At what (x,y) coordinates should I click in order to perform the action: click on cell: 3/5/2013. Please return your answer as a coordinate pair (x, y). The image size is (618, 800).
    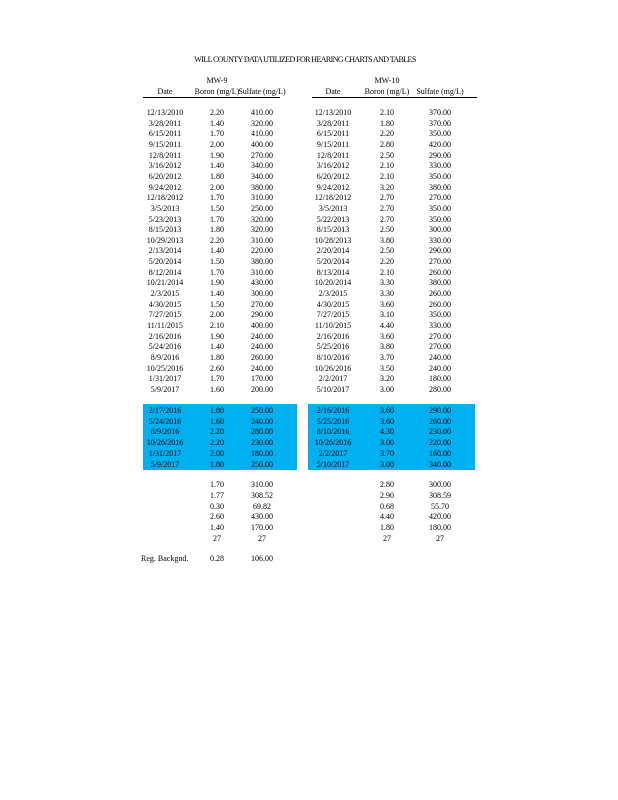
    Looking at the image, I should click on (165, 208).